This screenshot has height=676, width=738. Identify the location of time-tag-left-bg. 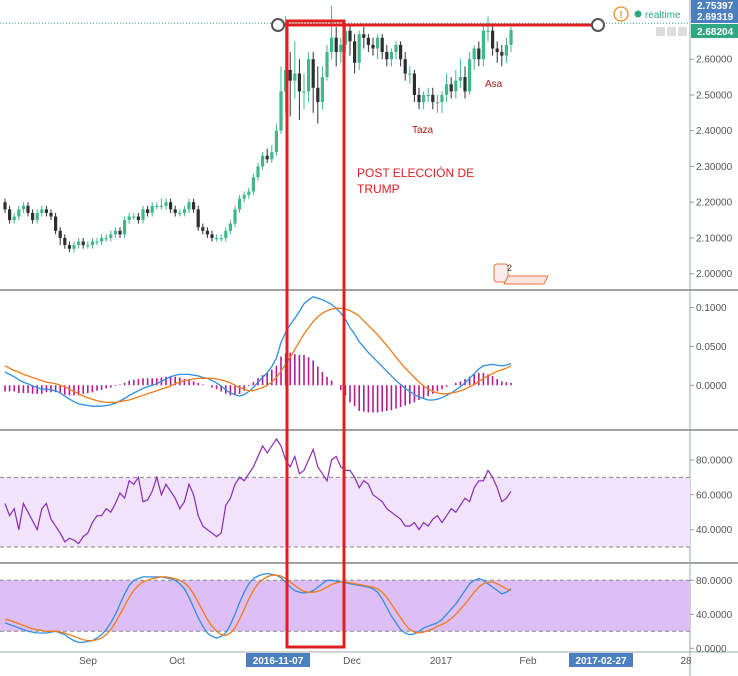
(278, 660).